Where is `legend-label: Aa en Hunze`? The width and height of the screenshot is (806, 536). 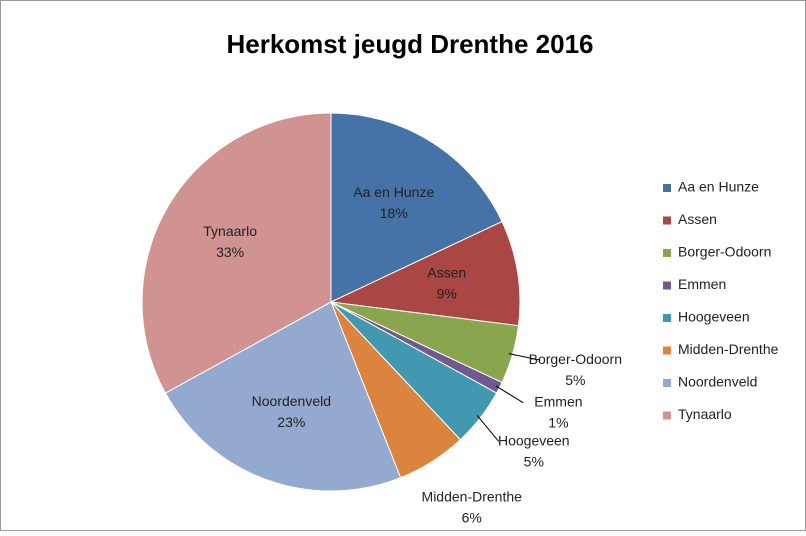
legend-label: Aa en Hunze is located at coordinates (718, 187).